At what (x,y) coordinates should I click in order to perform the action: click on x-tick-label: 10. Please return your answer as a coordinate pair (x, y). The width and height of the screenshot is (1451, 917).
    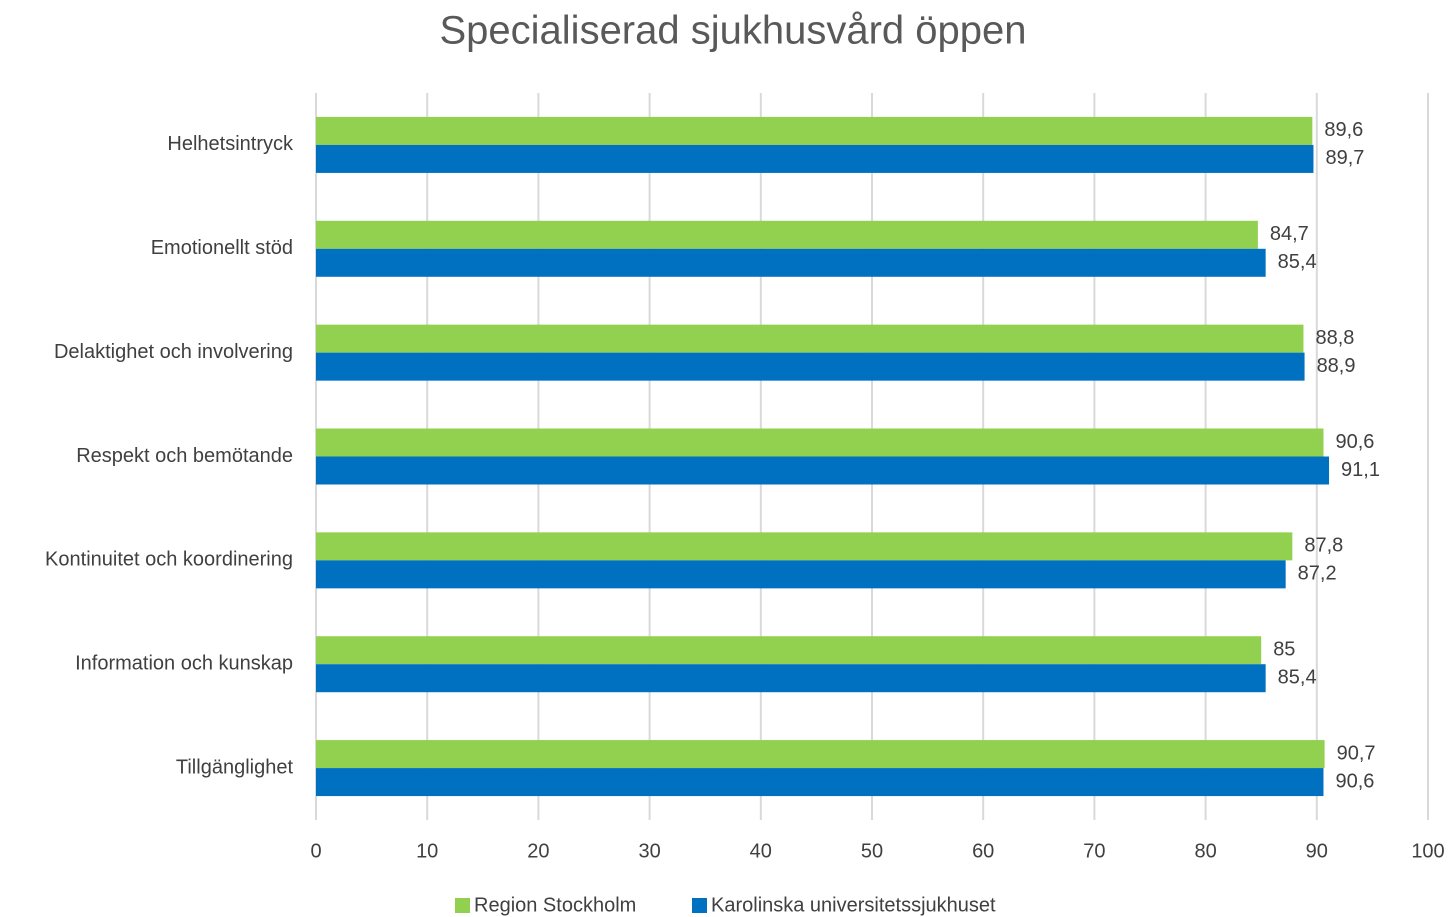
    Looking at the image, I should click on (427, 851).